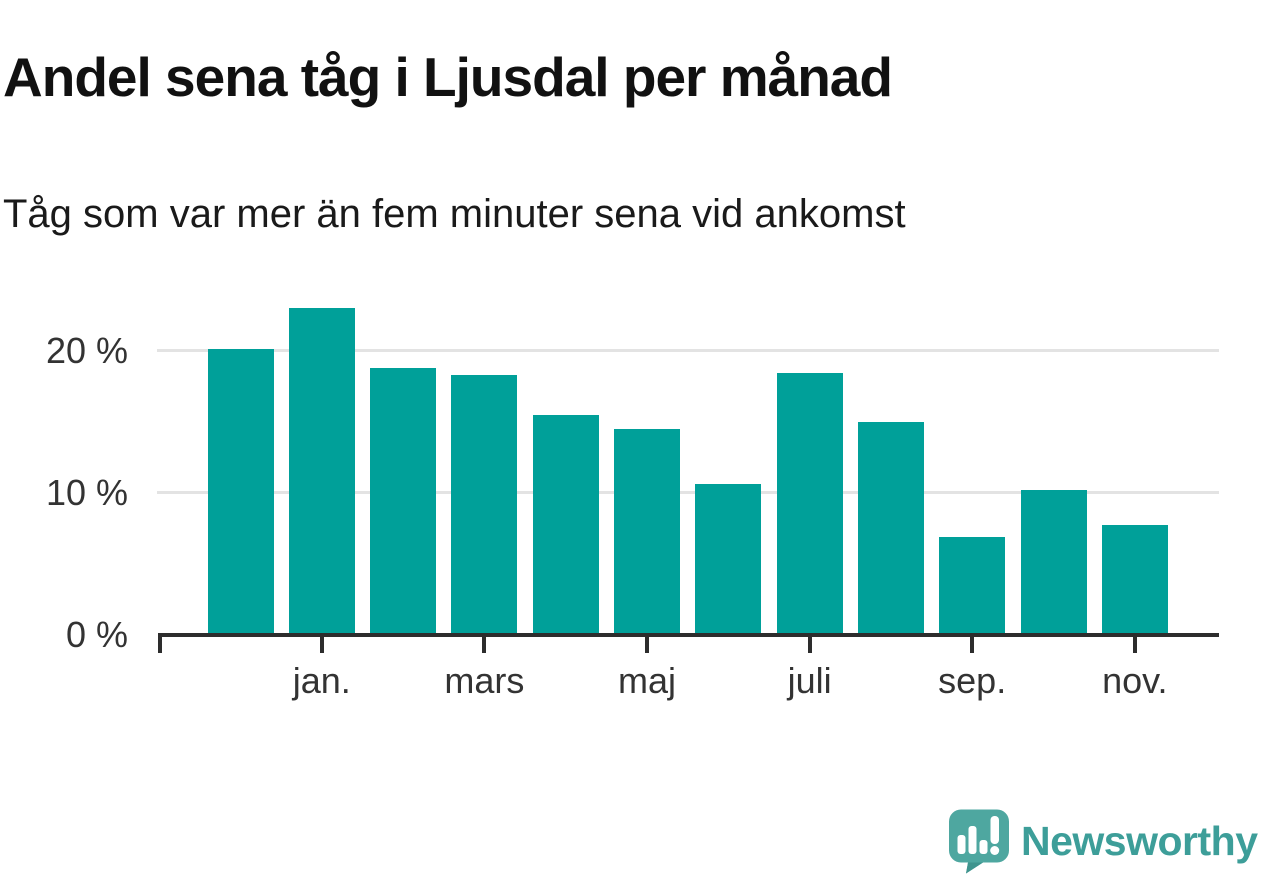 The width and height of the screenshot is (1262, 879). Describe the element at coordinates (321, 680) in the screenshot. I see `x-axis-label-jan: jan.` at that location.